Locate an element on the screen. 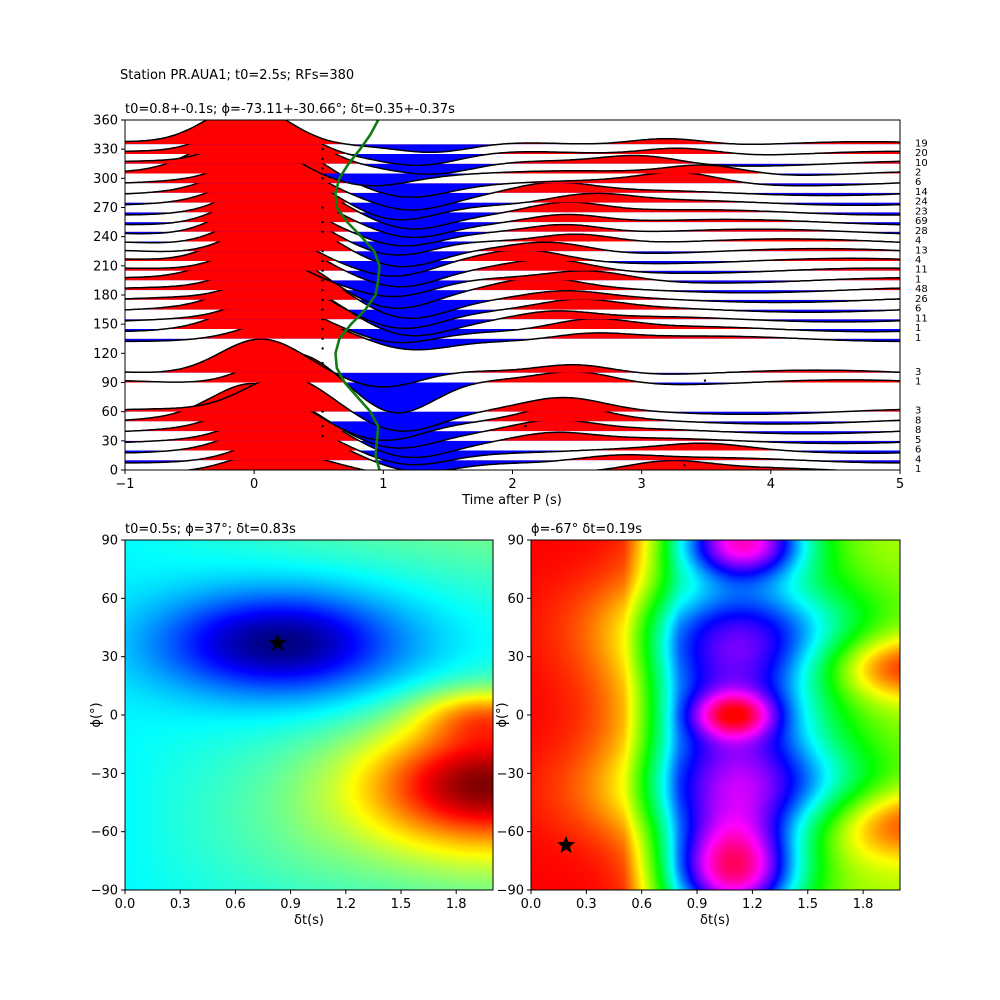  right-x-label: δt(s) is located at coordinates (715, 920).